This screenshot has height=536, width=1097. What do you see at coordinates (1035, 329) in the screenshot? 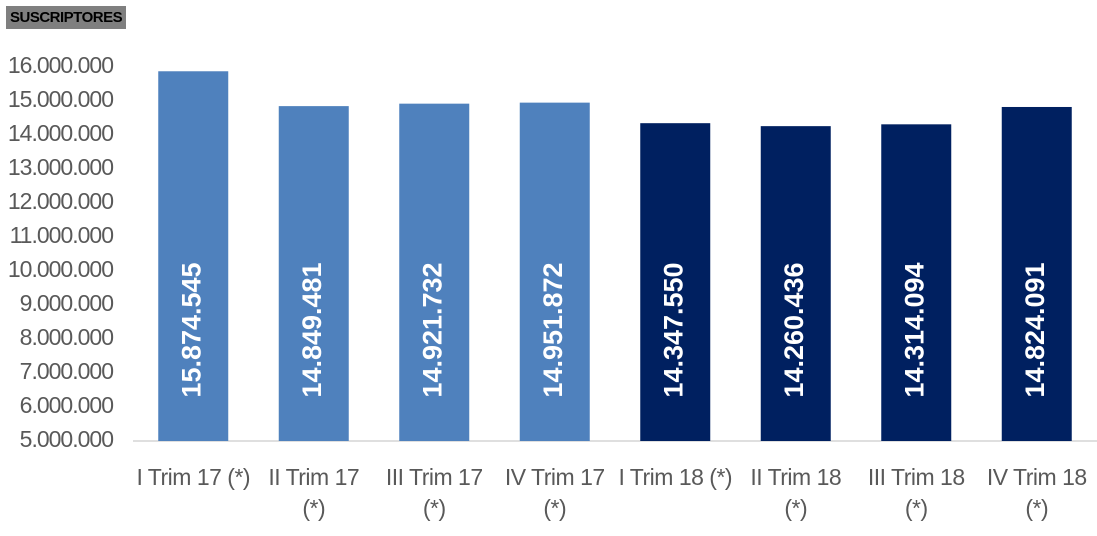
I see `value-label: 14.824.091` at bounding box center [1035, 329].